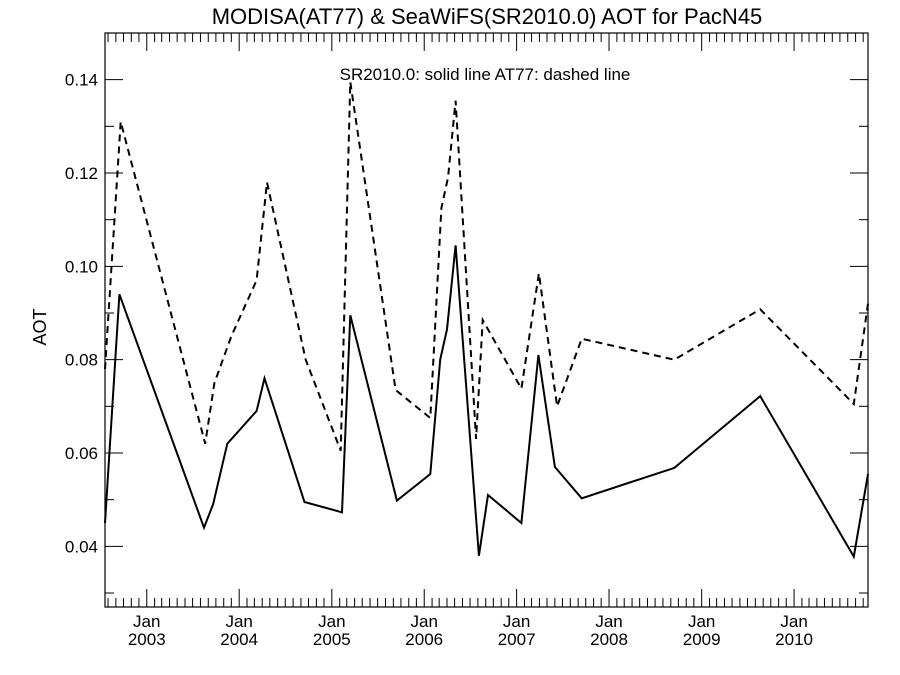 This screenshot has height=675, width=900. Describe the element at coordinates (81, 173) in the screenshot. I see `y-tick-label: 0.12` at that location.